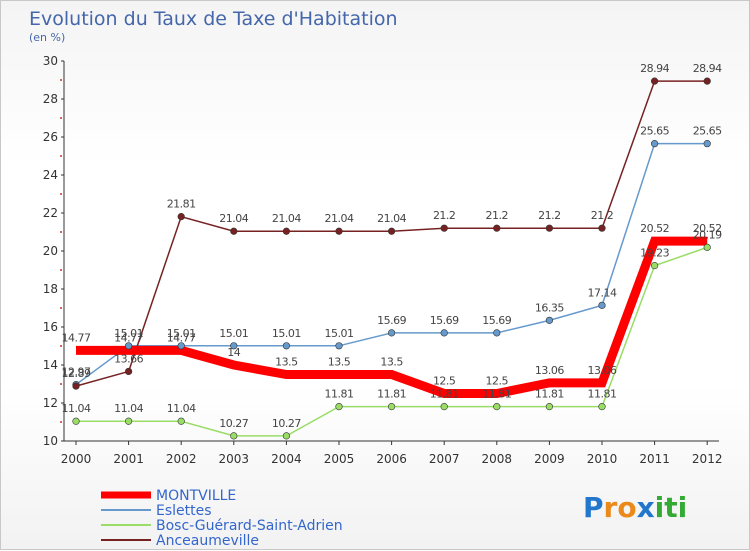 The image size is (750, 551). Describe the element at coordinates (234, 459) in the screenshot. I see `x-tick-label: 2003` at that location.